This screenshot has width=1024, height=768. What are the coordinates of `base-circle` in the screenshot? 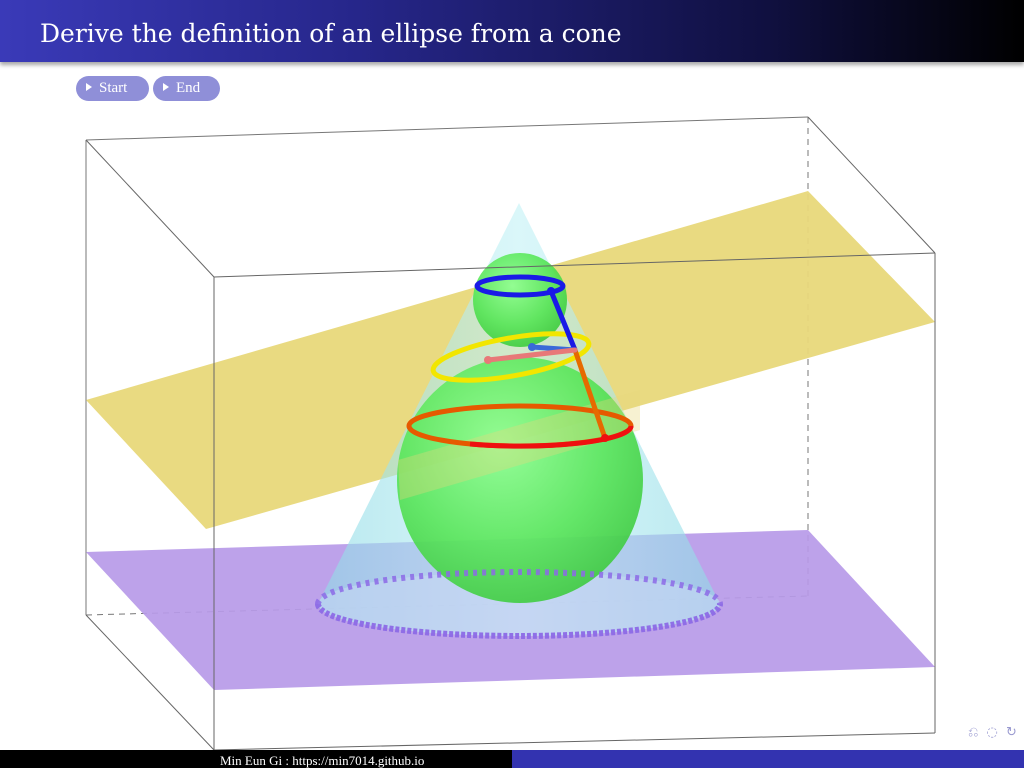 It's located at (519, 604).